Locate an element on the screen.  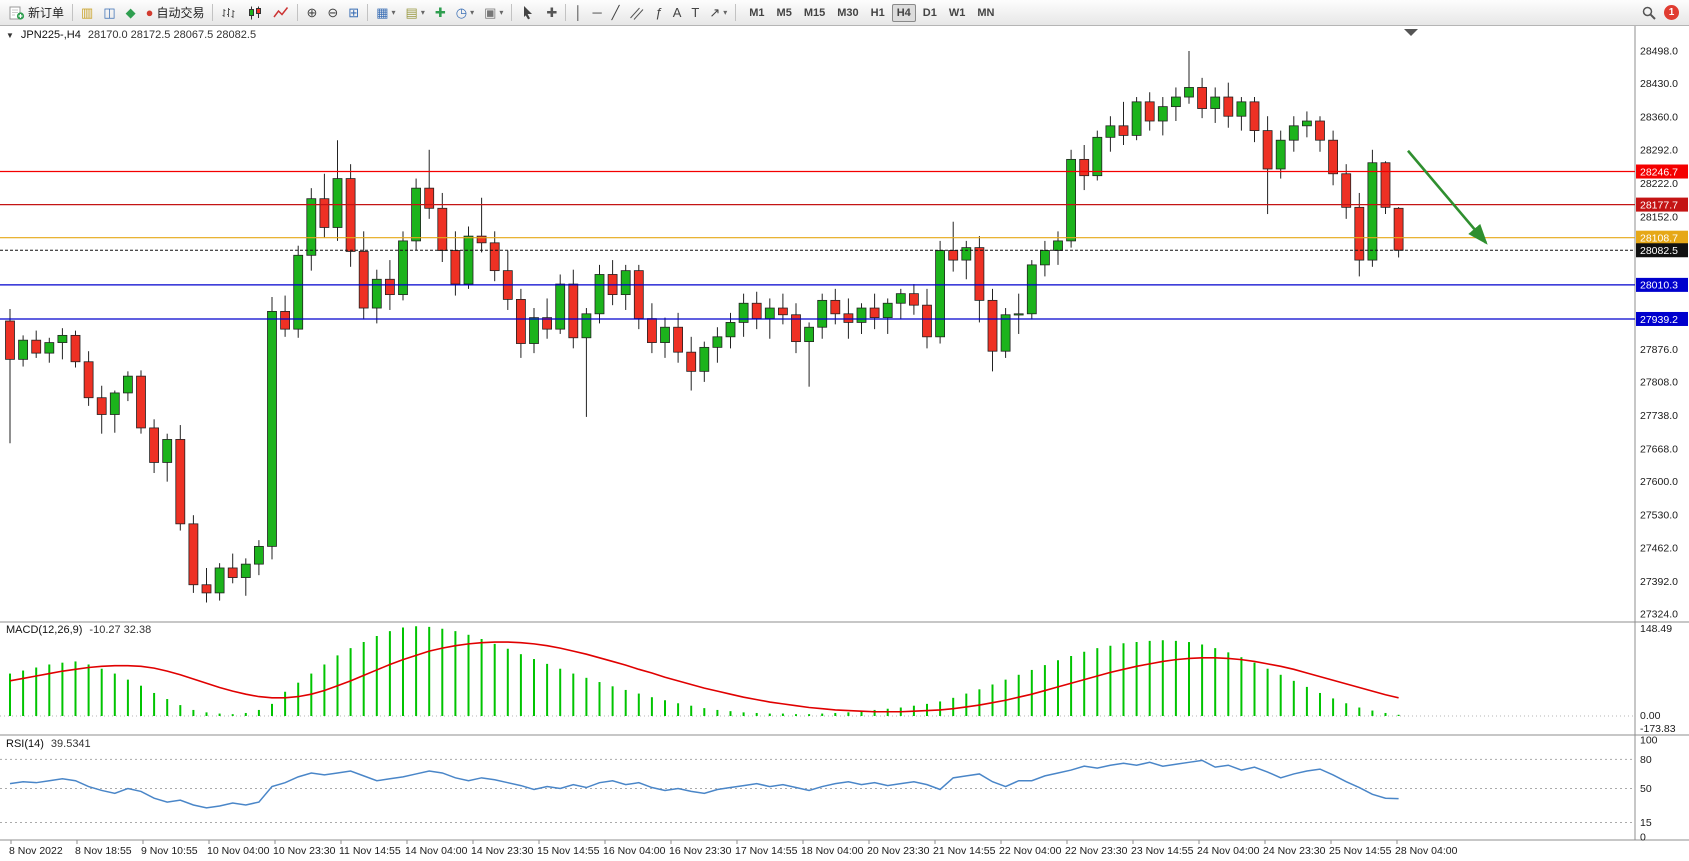
arrows-button: ↗ ▾ is located at coordinates (718, 12).